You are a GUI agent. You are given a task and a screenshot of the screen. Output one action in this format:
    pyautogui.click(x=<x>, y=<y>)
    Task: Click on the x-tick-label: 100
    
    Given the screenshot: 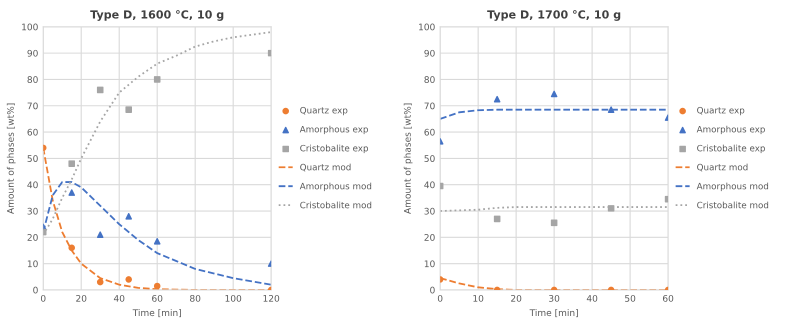 What is the action you would take?
    pyautogui.click(x=234, y=298)
    